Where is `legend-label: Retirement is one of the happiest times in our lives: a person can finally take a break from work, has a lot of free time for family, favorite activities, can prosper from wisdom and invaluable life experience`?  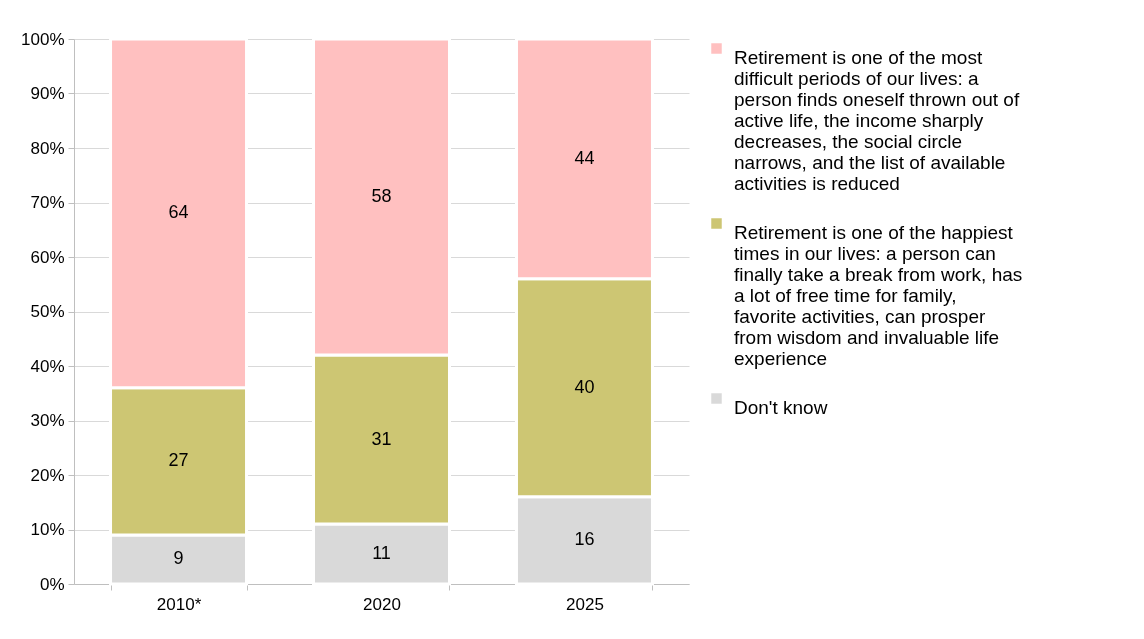 legend-label: Retirement is one of the happiest times in our lives: a person can finally take a break from work, has a lot of free time for family, favorite activities, can prosper from wisdom and invaluable life experience is located at coordinates (878, 295).